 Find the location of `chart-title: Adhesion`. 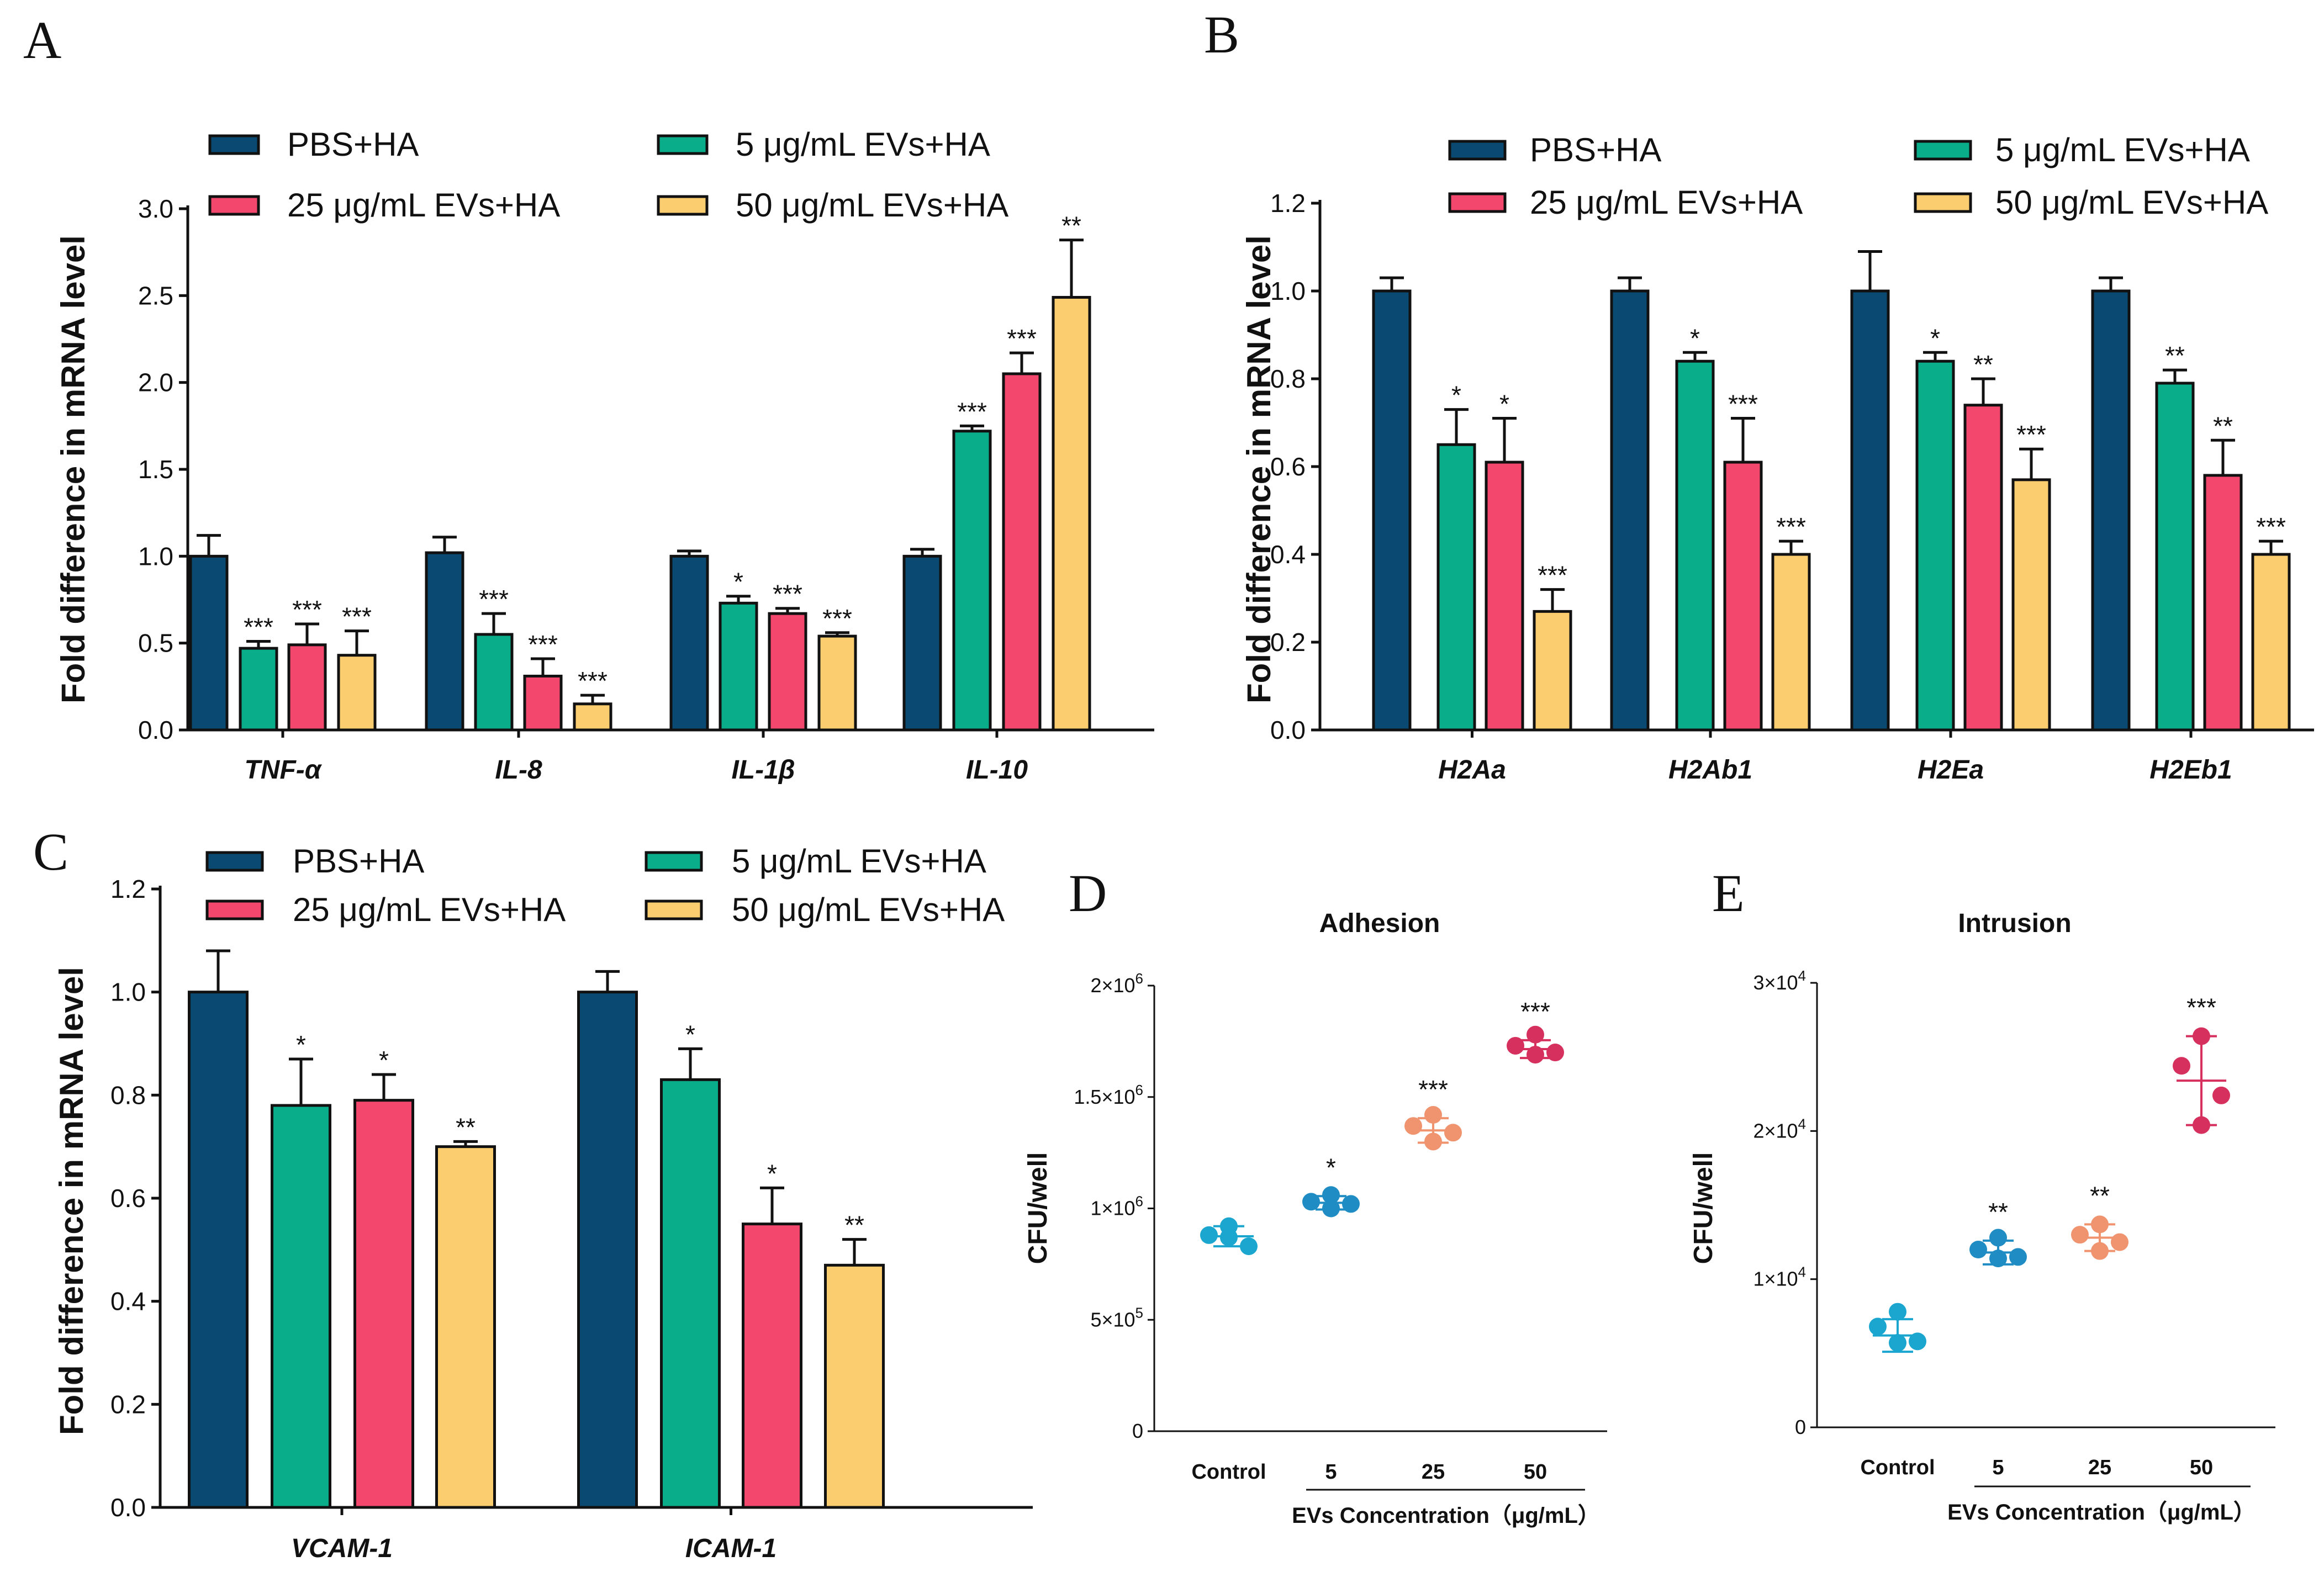

chart-title: Adhesion is located at coordinates (1379, 924).